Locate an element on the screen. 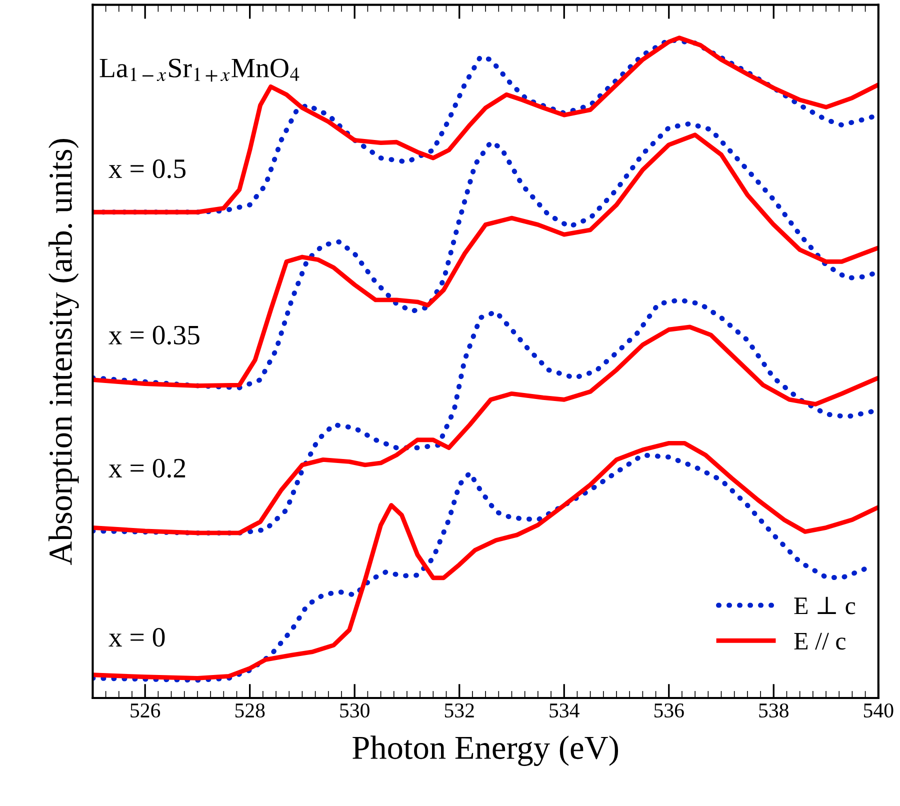 This screenshot has height=806, width=900. x-tick-label: 528 is located at coordinates (250, 710).